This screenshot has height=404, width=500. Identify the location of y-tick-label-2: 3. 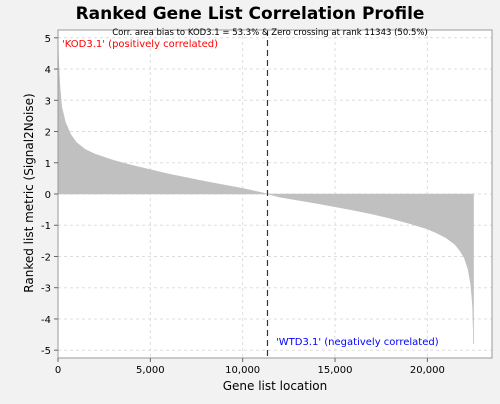
(48, 101).